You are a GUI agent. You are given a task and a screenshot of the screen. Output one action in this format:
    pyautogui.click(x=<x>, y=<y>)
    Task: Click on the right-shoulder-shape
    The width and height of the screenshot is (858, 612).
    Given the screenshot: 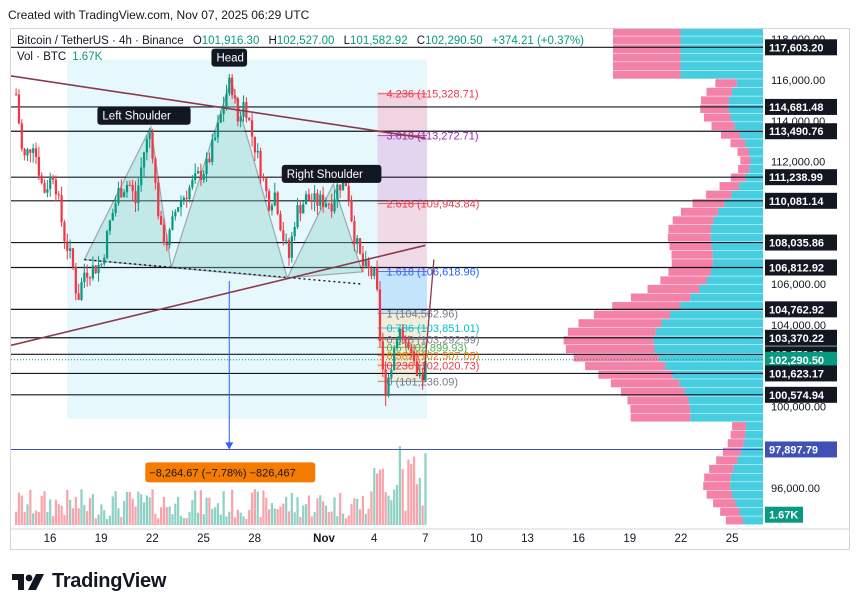 What is the action you would take?
    pyautogui.click(x=325, y=230)
    